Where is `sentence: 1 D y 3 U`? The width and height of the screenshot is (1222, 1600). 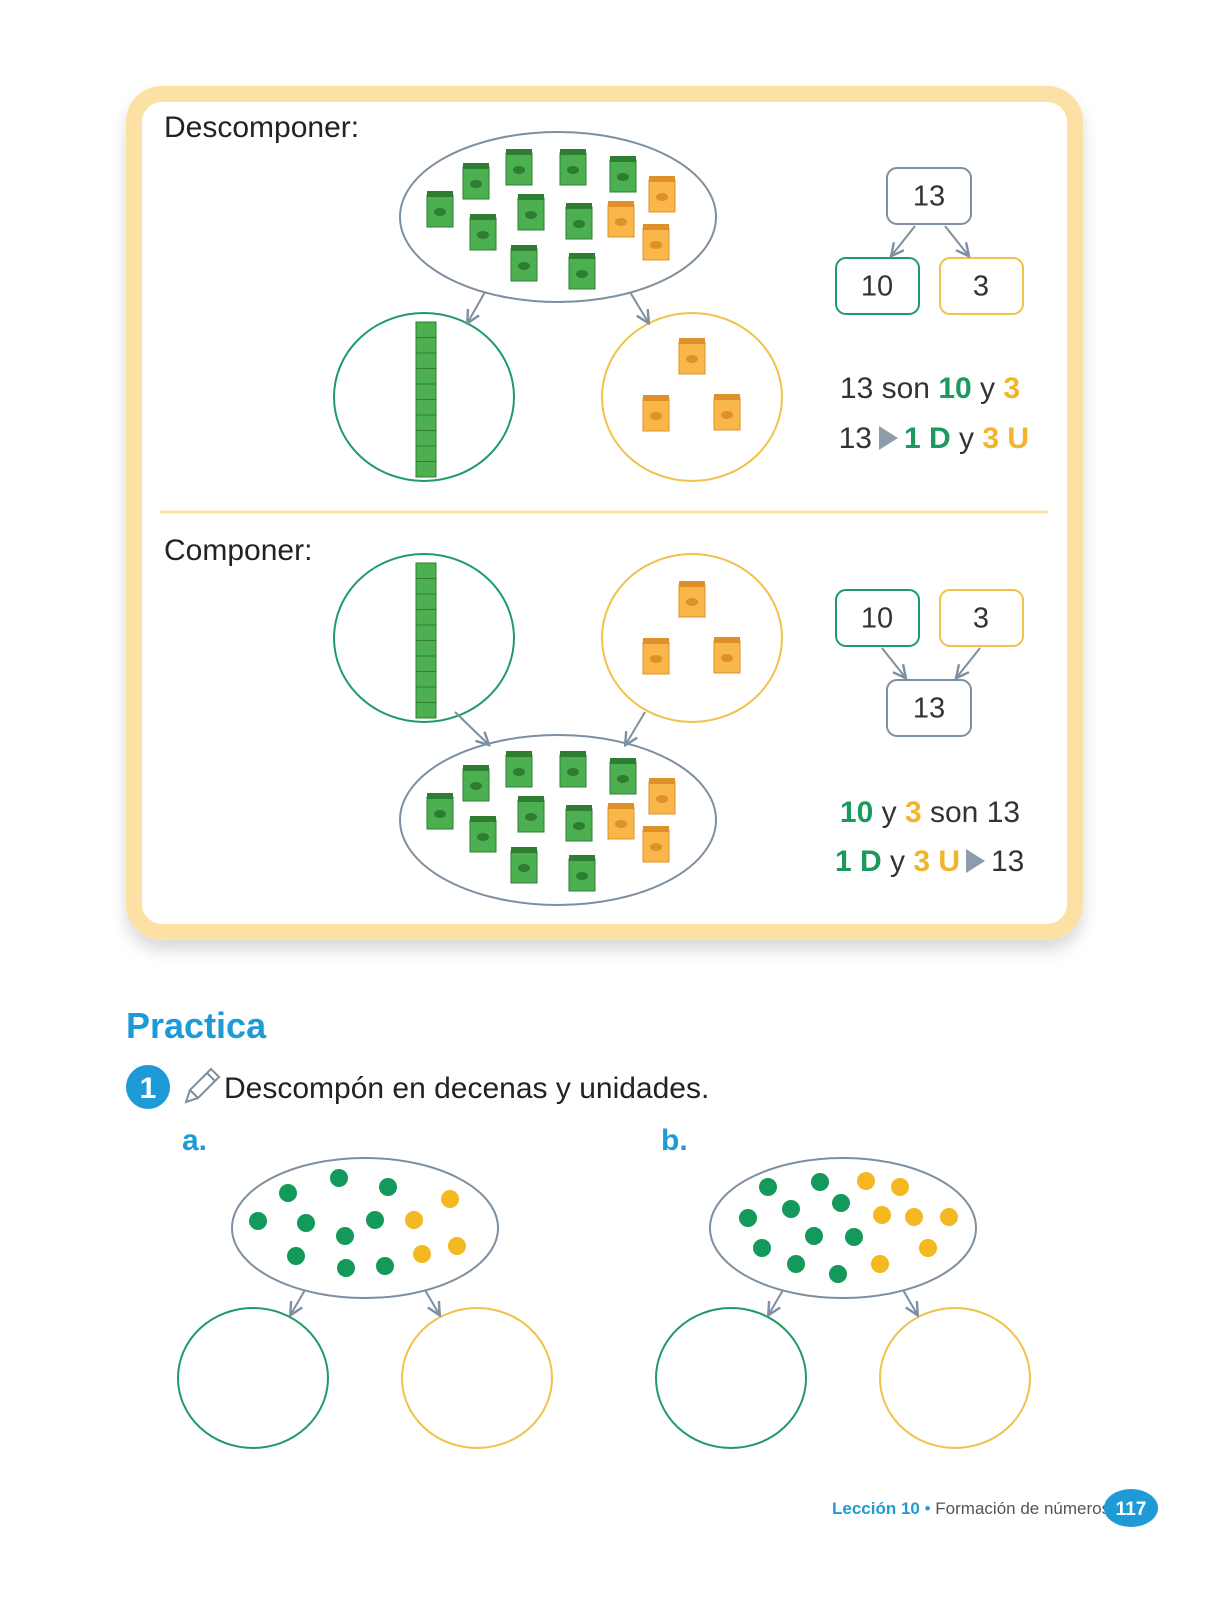 sentence: 1 D y 3 U is located at coordinates (966, 438).